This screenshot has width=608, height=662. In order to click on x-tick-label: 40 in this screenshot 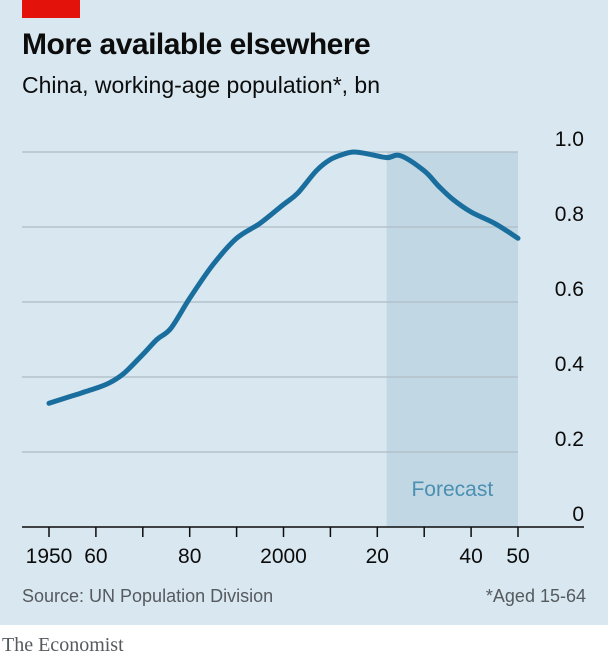, I will do `click(470, 556)`.